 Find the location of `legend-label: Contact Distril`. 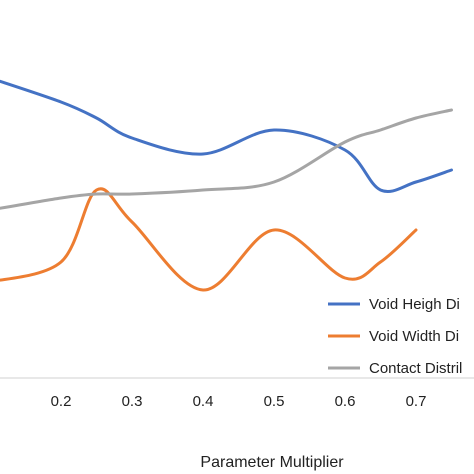

legend-label: Contact Distril is located at coordinates (415, 368).